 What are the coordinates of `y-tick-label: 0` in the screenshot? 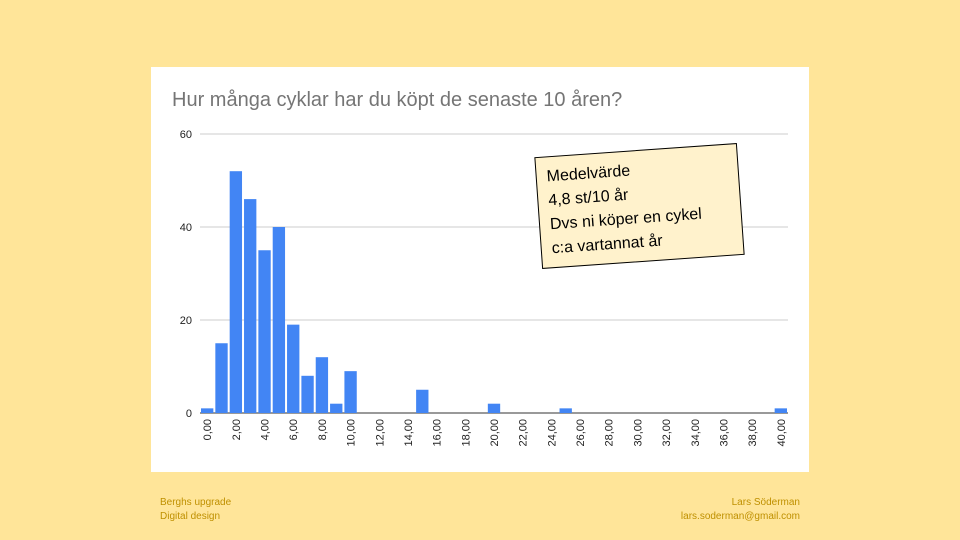 It's located at (189, 414).